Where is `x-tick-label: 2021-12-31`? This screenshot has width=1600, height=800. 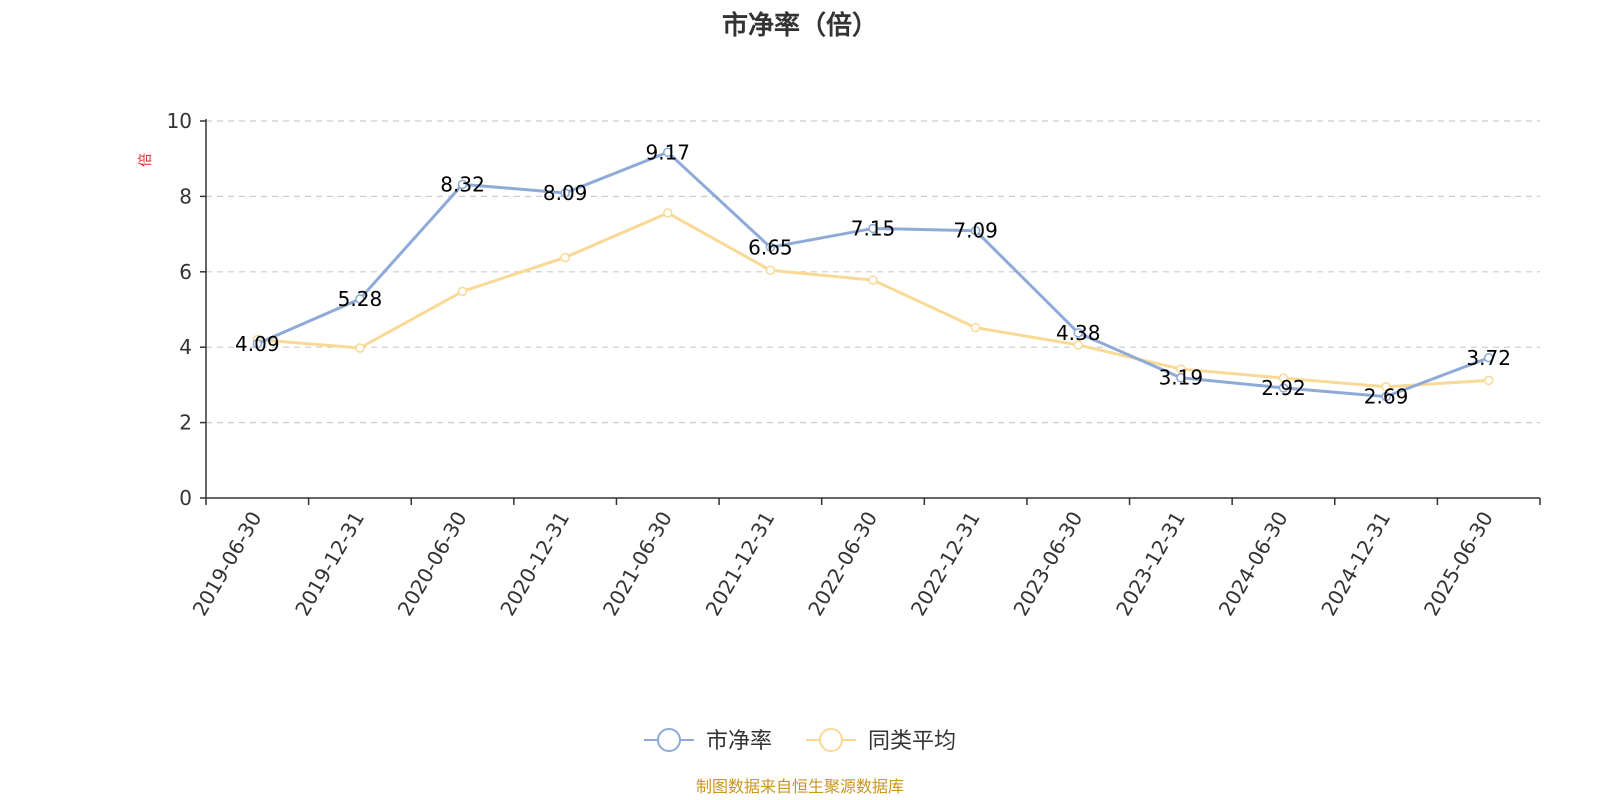
x-tick-label: 2021-12-31 is located at coordinates (740, 563).